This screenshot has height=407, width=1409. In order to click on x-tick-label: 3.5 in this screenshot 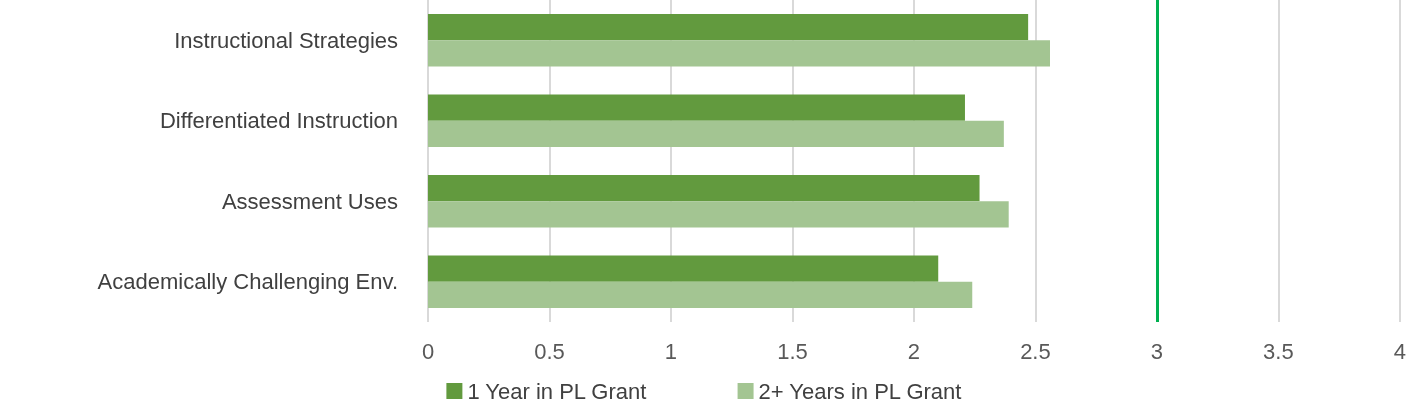, I will do `click(1278, 351)`.